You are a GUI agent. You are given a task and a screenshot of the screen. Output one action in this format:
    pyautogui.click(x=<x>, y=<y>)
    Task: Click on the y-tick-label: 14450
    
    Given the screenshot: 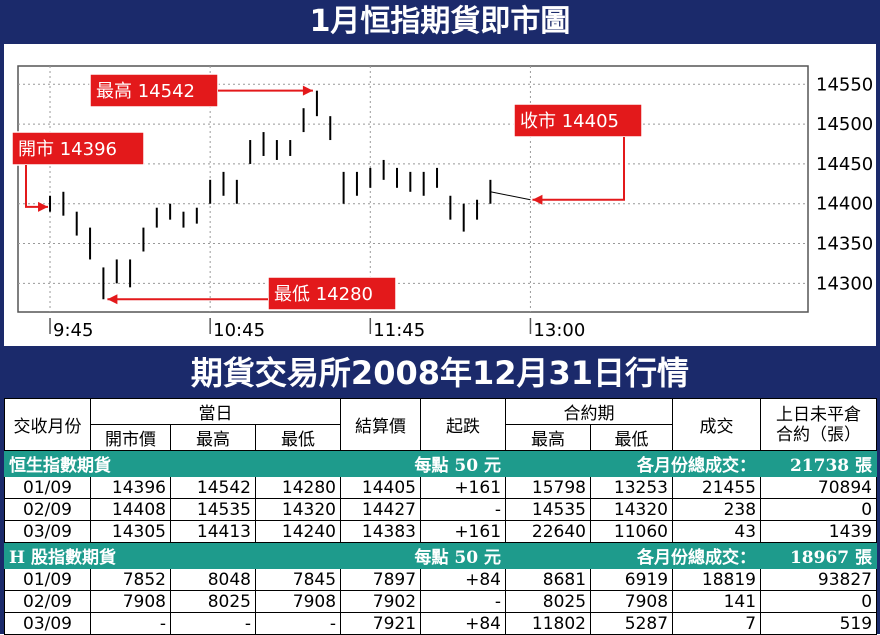 What is the action you would take?
    pyautogui.click(x=844, y=164)
    